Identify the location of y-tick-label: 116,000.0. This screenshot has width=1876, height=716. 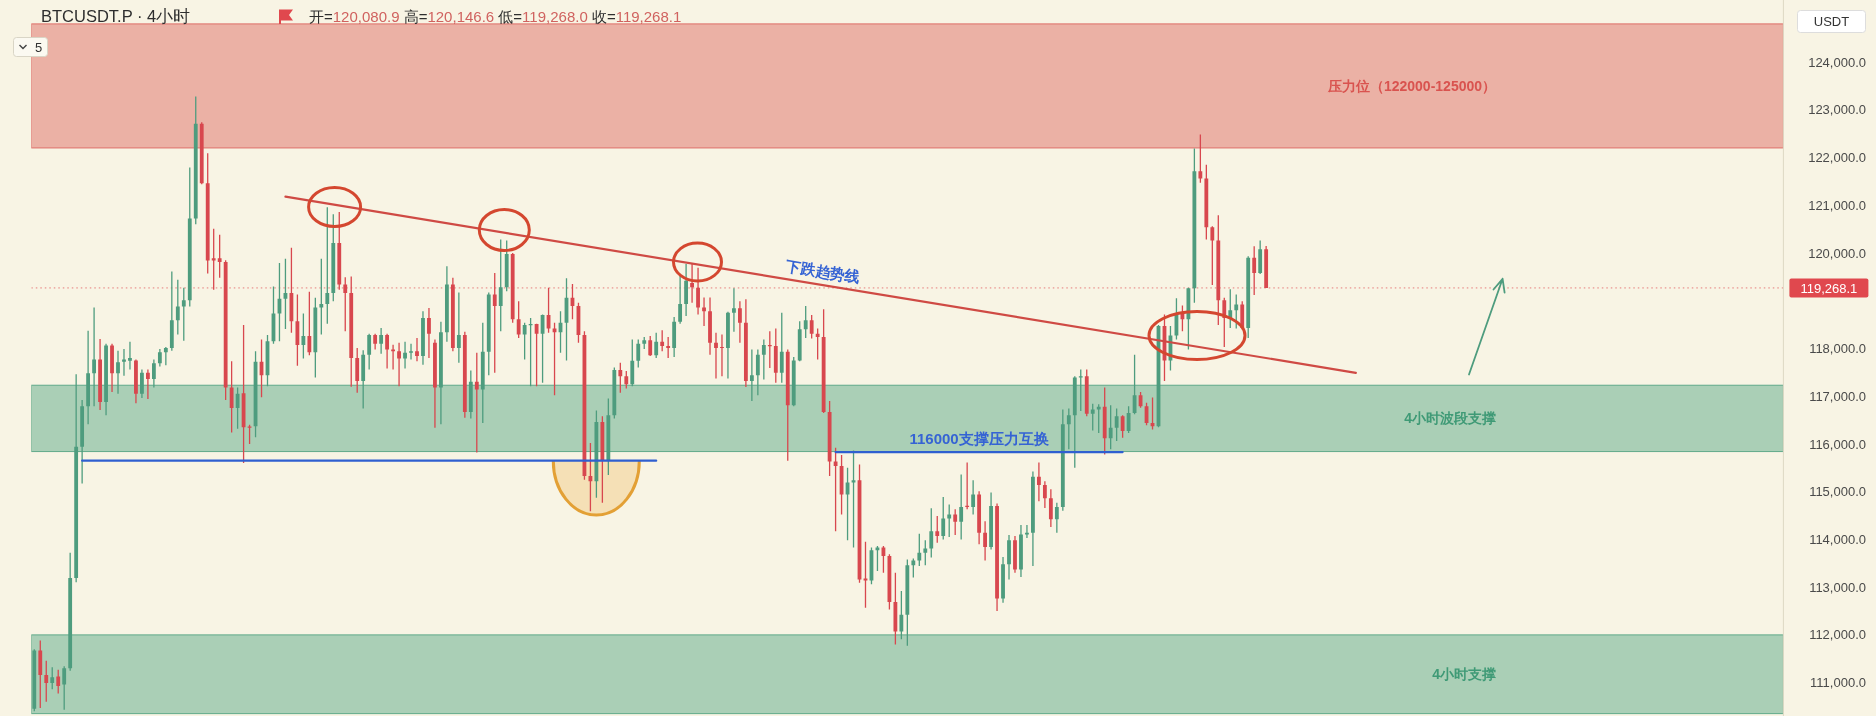
(1837, 444).